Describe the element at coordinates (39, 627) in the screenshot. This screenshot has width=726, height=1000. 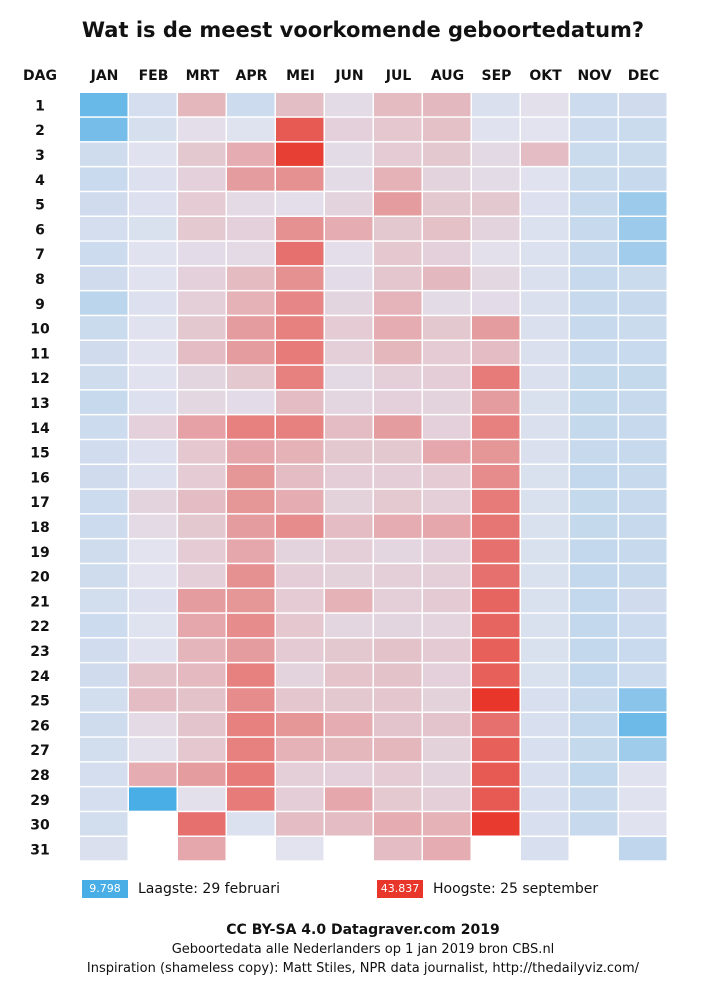
I see `row-label-22: 22` at that location.